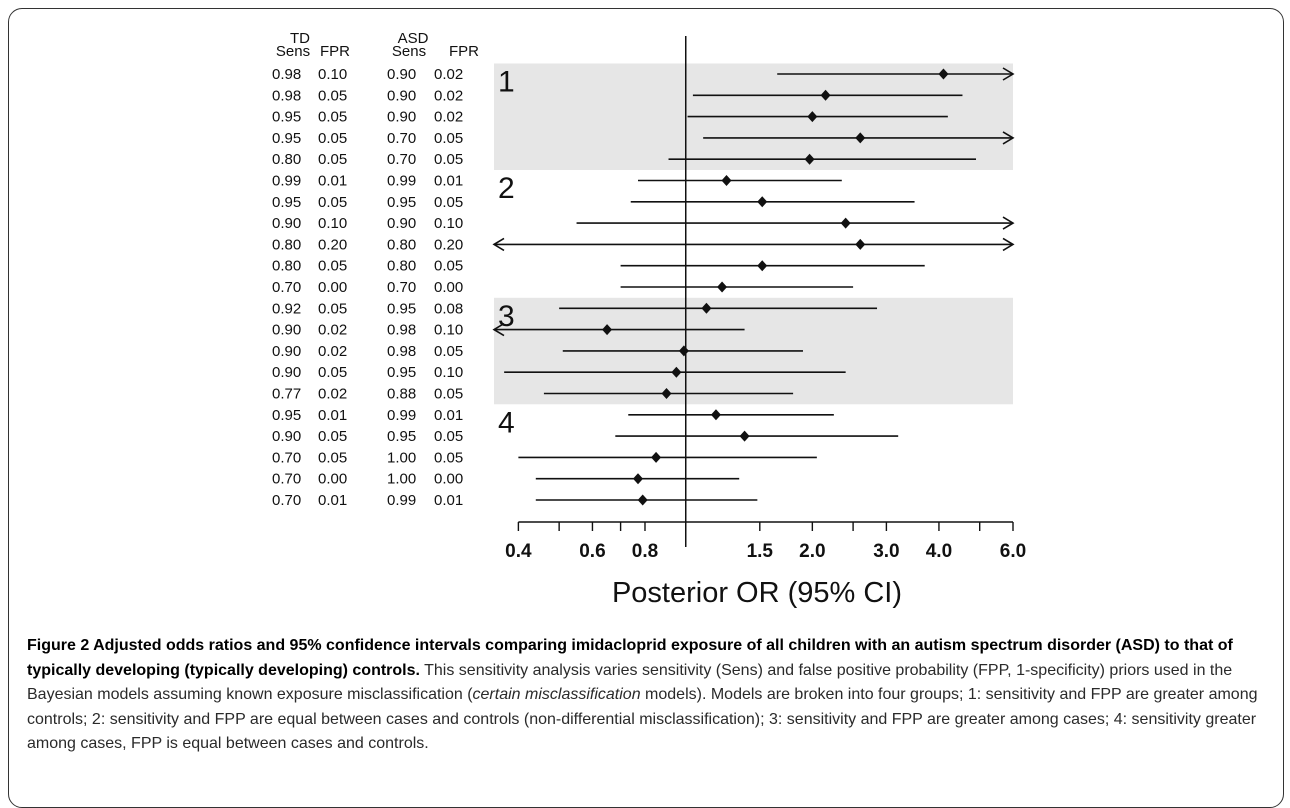  Describe the element at coordinates (401, 394) in the screenshot. I see `cell-asd-sens: 0.88` at that location.